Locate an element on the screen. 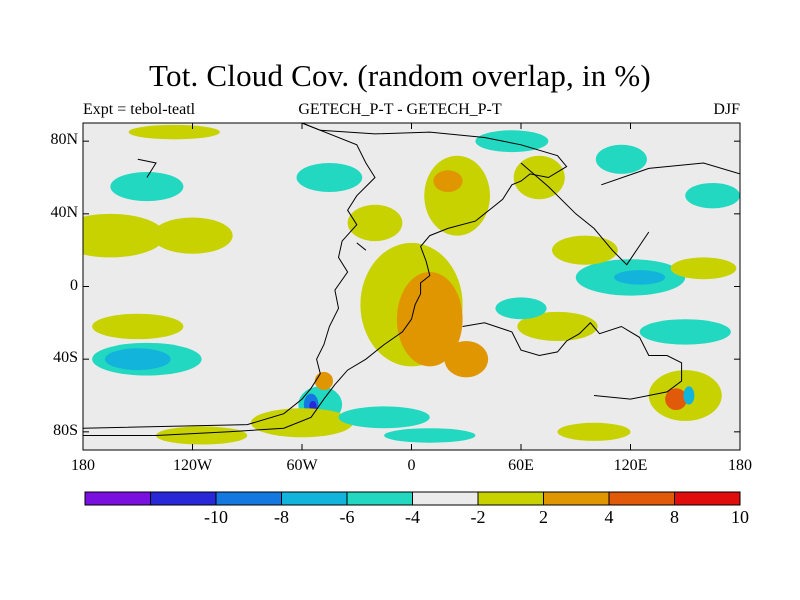 The width and height of the screenshot is (800, 600). colorbar-label: -2 is located at coordinates (478, 517).